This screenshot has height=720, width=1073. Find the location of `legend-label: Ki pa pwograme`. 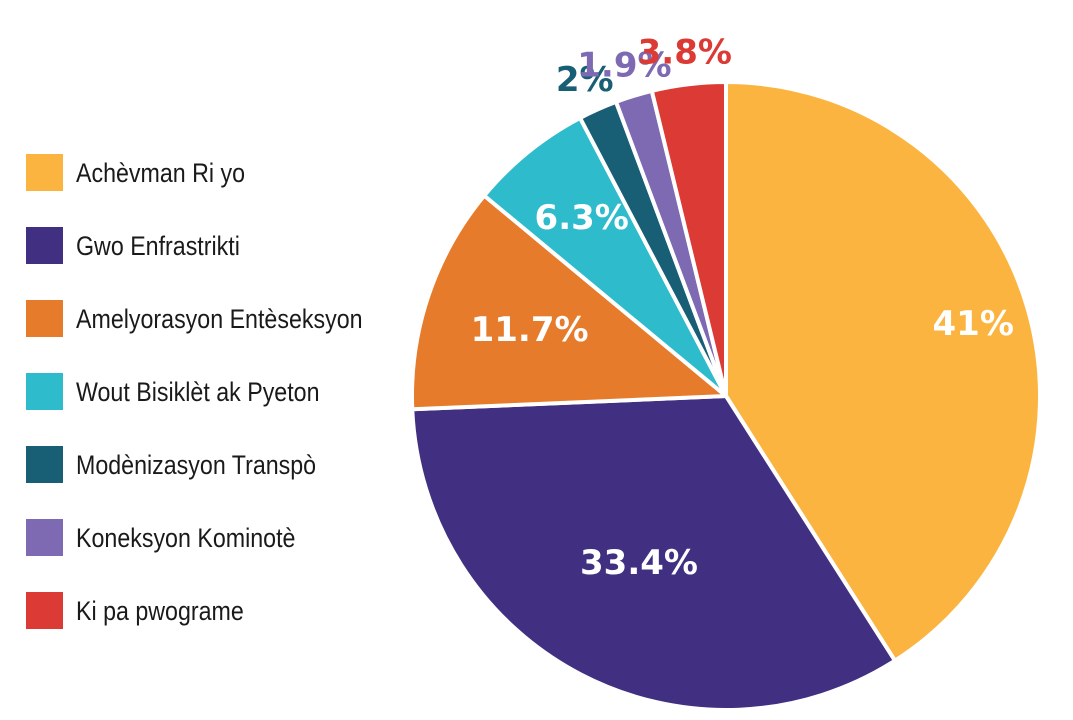

legend-label: Ki pa pwograme is located at coordinates (160, 611).